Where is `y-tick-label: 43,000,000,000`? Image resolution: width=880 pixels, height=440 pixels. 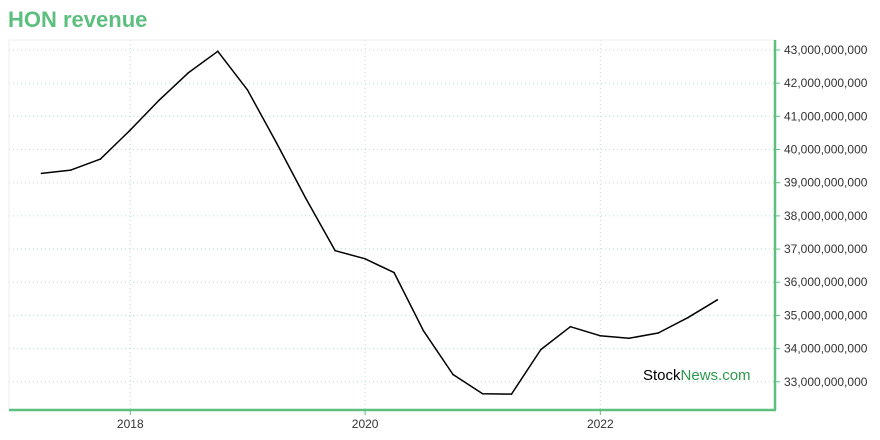
y-tick-label: 43,000,000,000 is located at coordinates (826, 50).